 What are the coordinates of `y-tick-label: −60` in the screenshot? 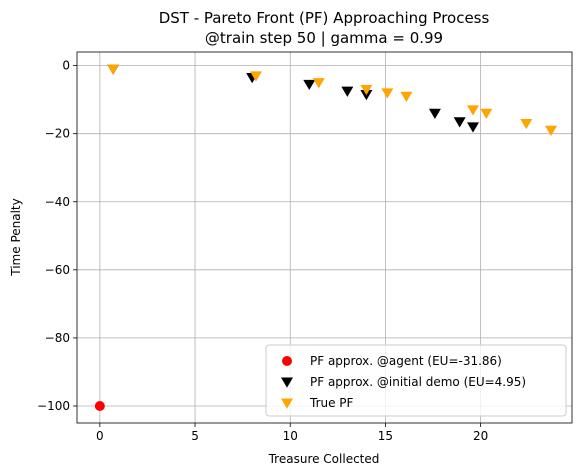 It's located at (57, 270).